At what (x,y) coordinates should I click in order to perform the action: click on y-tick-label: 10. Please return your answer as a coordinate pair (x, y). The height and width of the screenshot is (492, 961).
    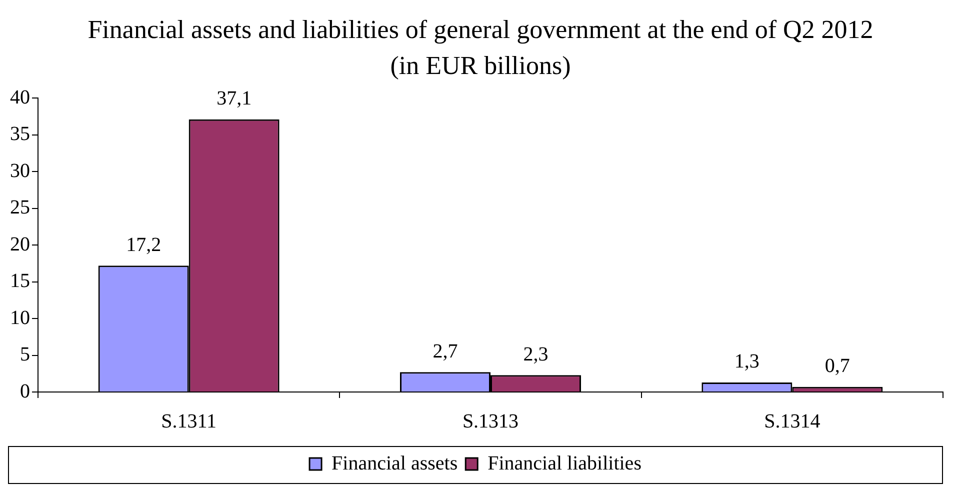
    Looking at the image, I should click on (20, 317).